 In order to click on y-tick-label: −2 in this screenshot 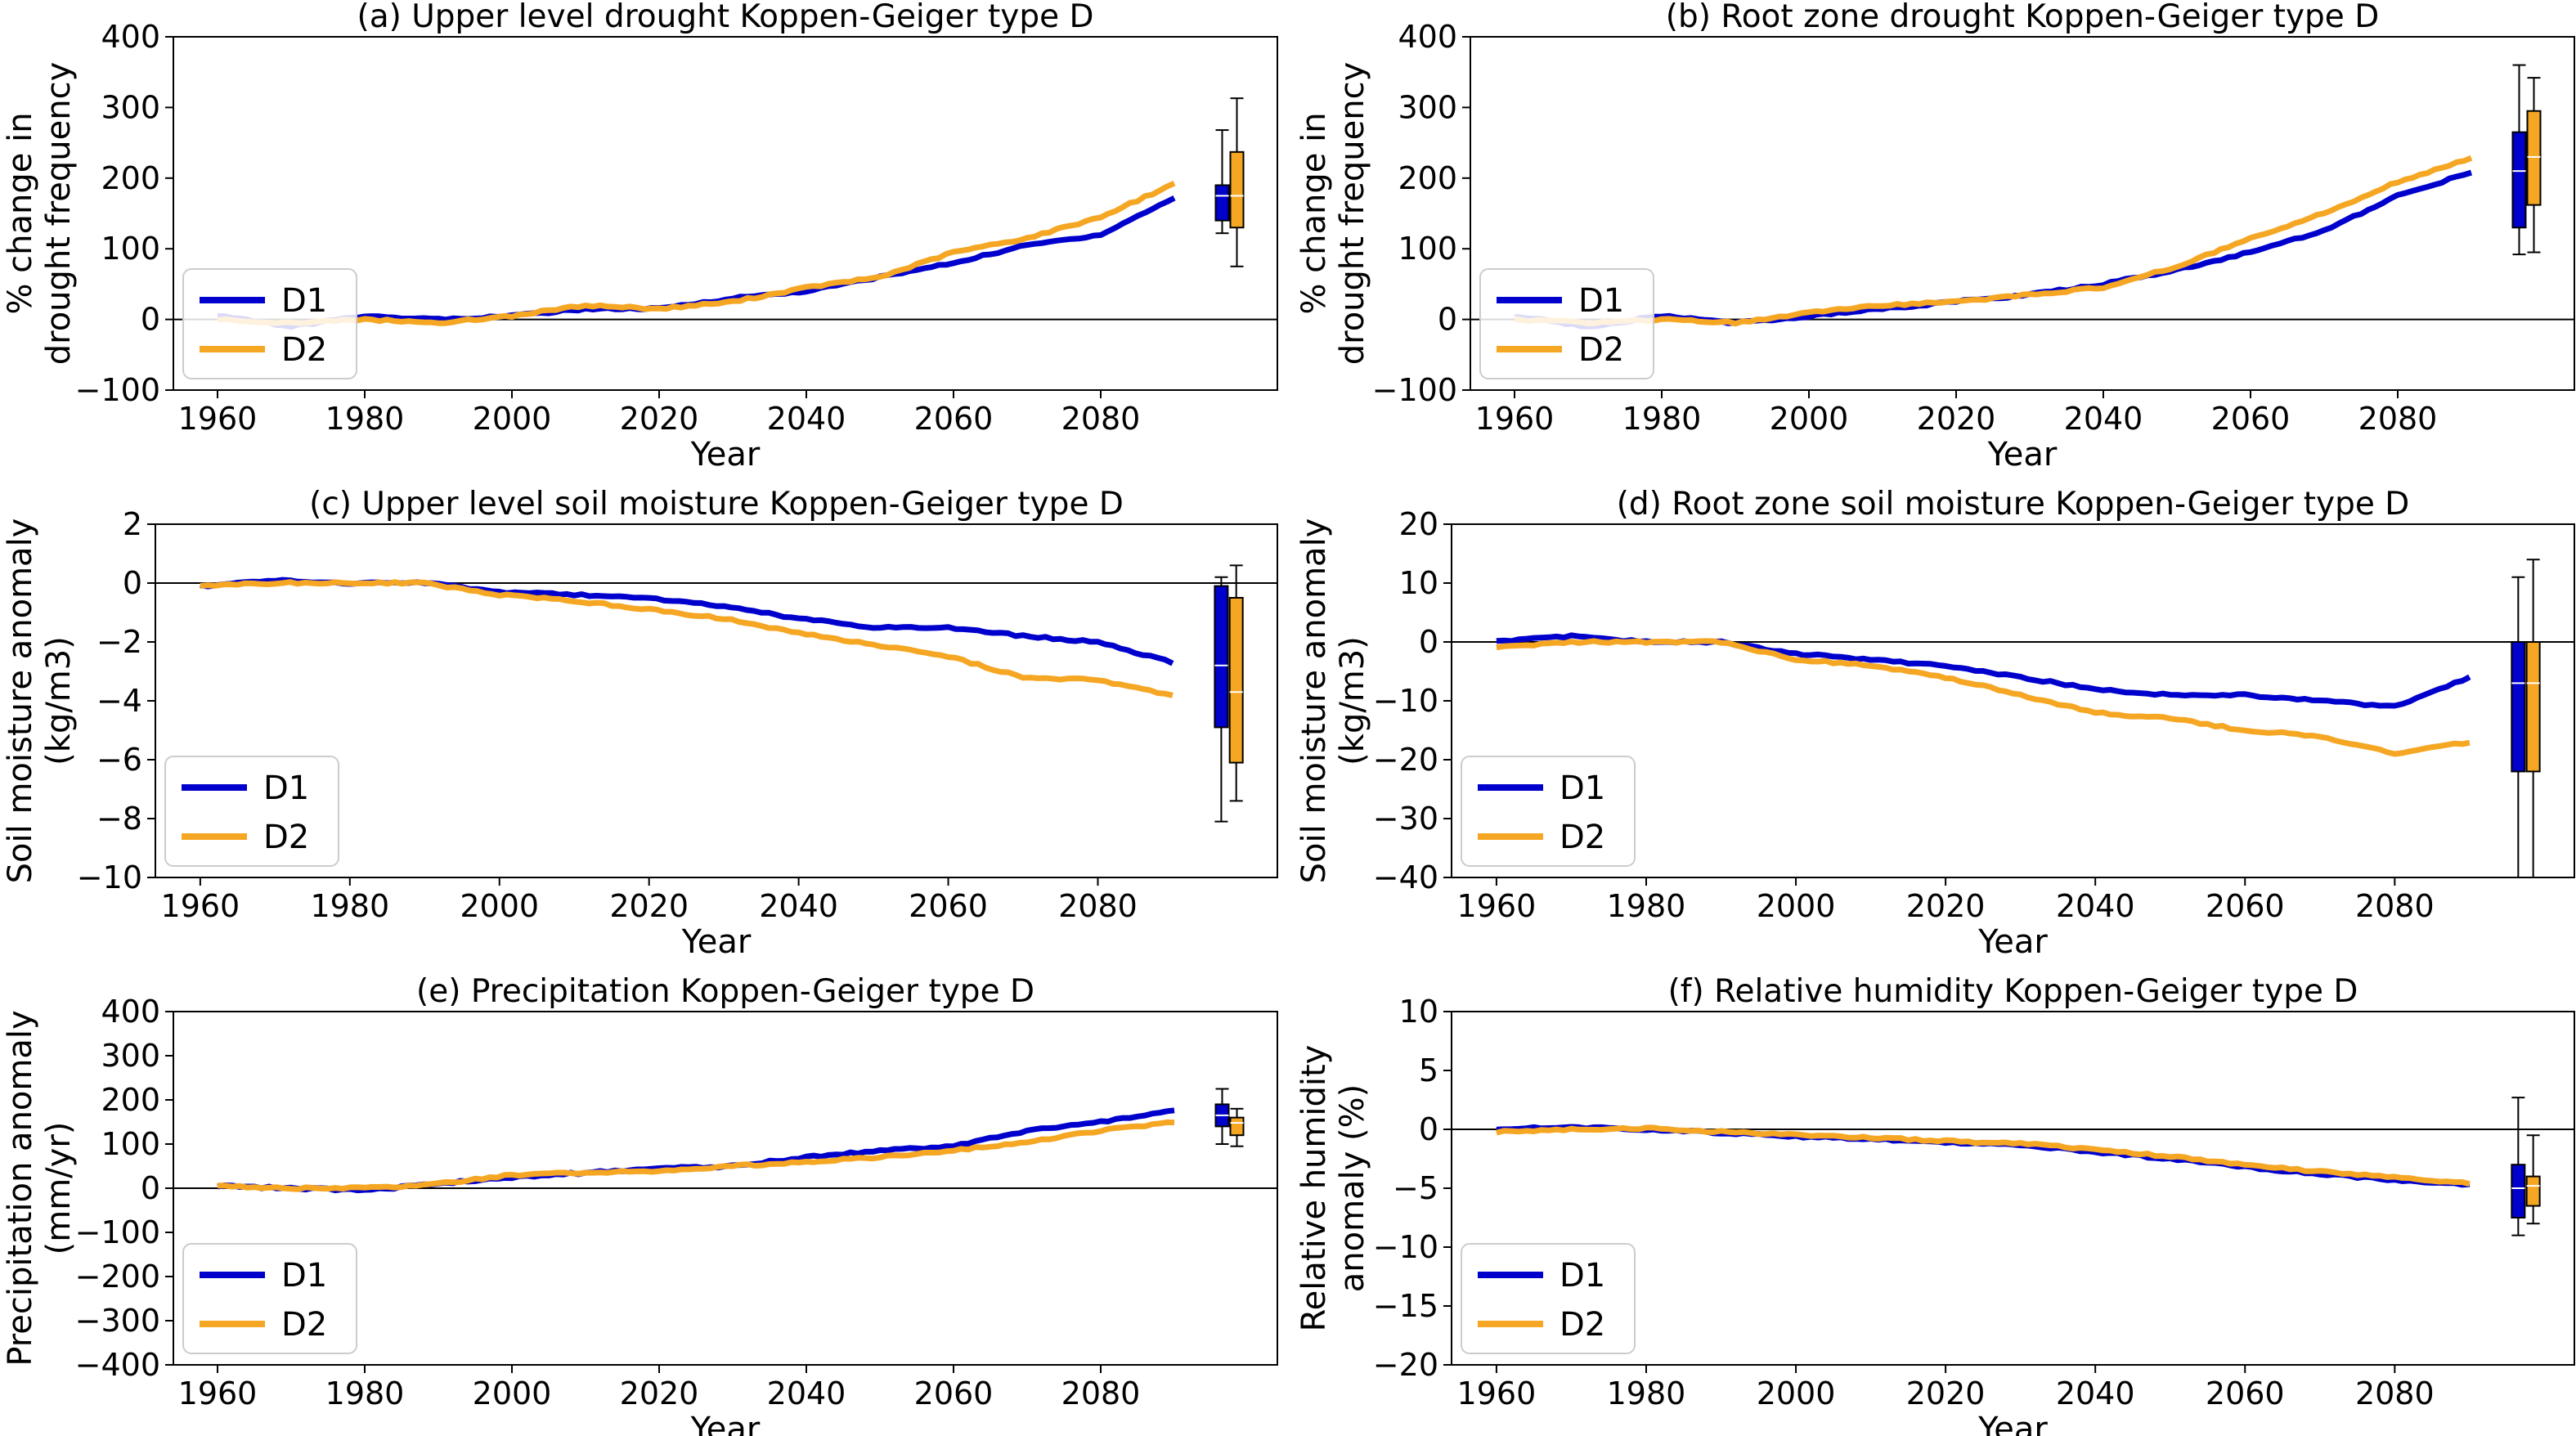, I will do `click(119, 642)`.